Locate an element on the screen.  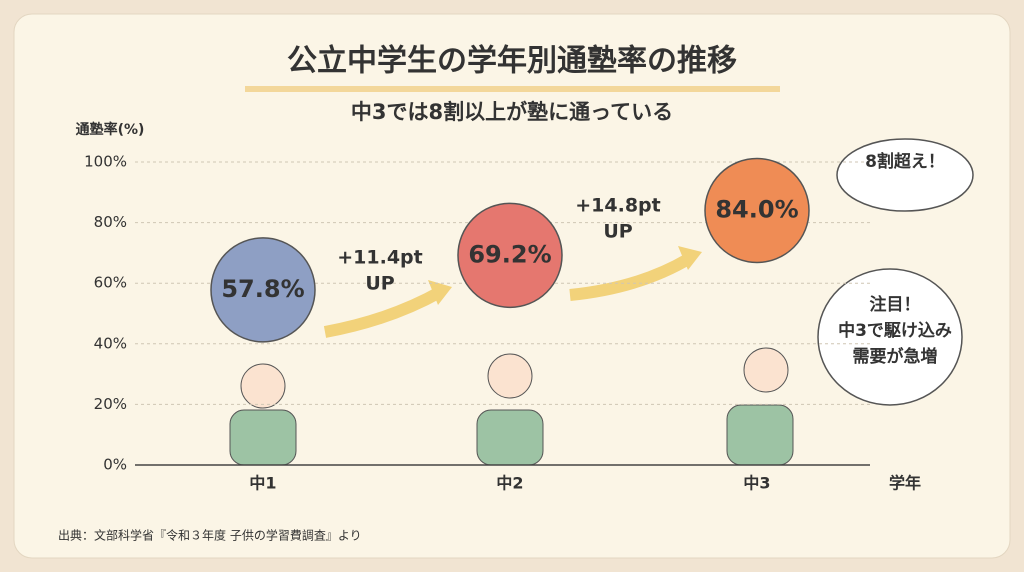
y-tick-label: 20% is located at coordinates (110, 404).